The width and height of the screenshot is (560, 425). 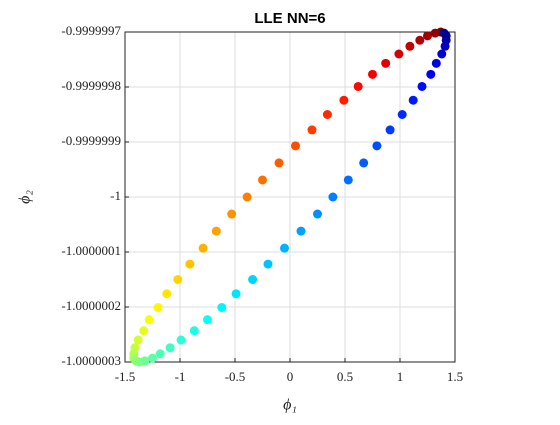 I want to click on y-tick-label: -0.9999999, so click(x=91, y=140).